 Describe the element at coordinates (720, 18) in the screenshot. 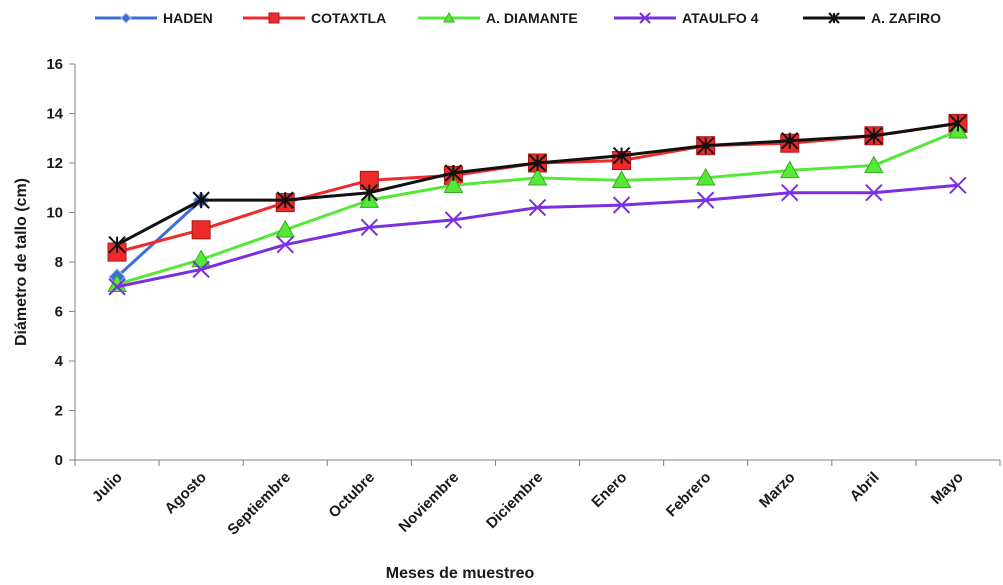

I see `legend-label: ATAULFO 4` at that location.